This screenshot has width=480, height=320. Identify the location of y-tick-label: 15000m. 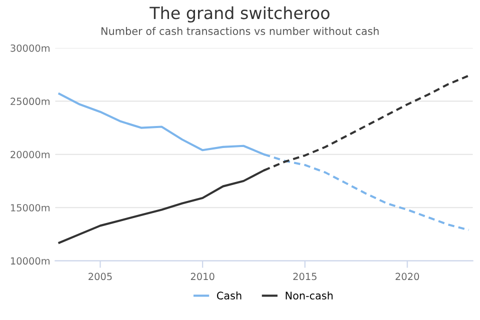
(30, 208).